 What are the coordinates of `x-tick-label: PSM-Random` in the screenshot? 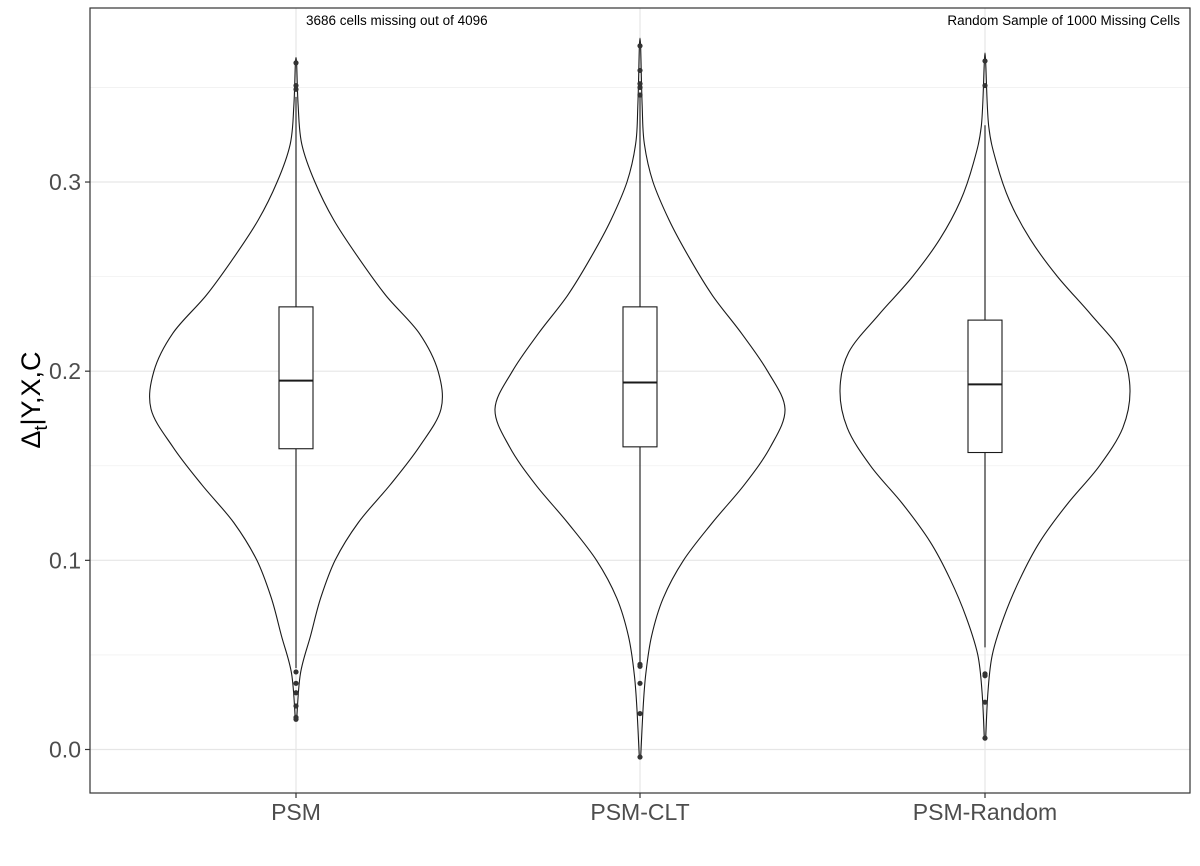 It's located at (985, 812).